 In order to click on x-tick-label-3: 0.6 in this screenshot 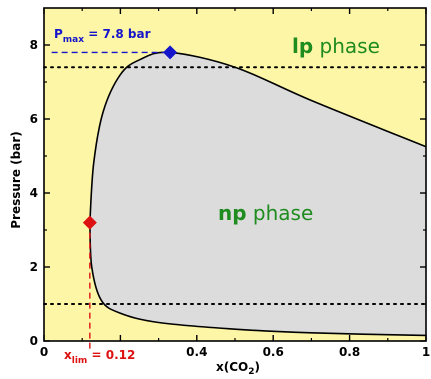, I will do `click(273, 352)`.